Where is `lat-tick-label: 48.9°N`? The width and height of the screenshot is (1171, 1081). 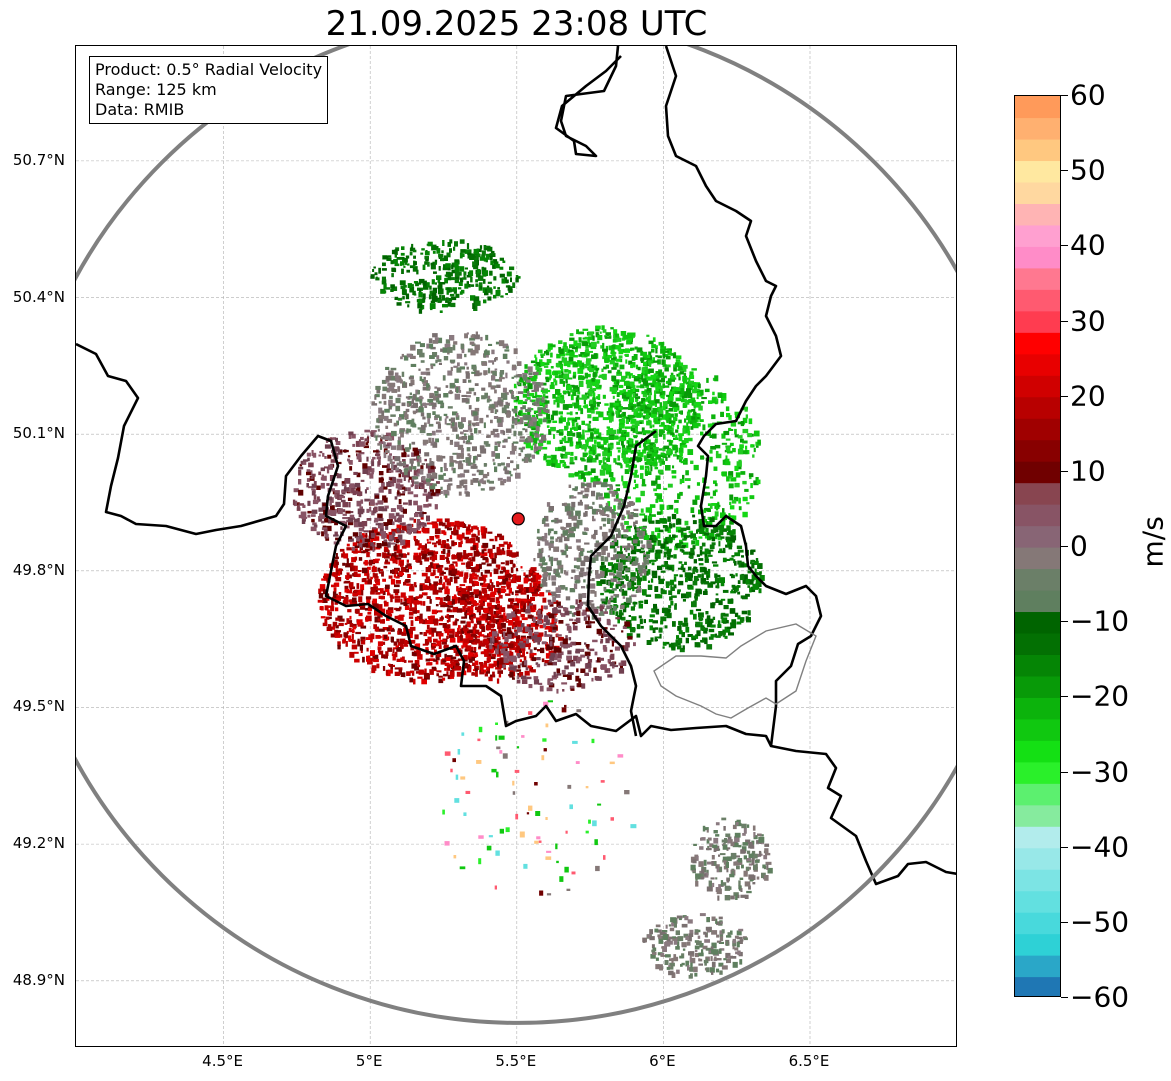 lat-tick-label: 48.9°N is located at coordinates (38, 979).